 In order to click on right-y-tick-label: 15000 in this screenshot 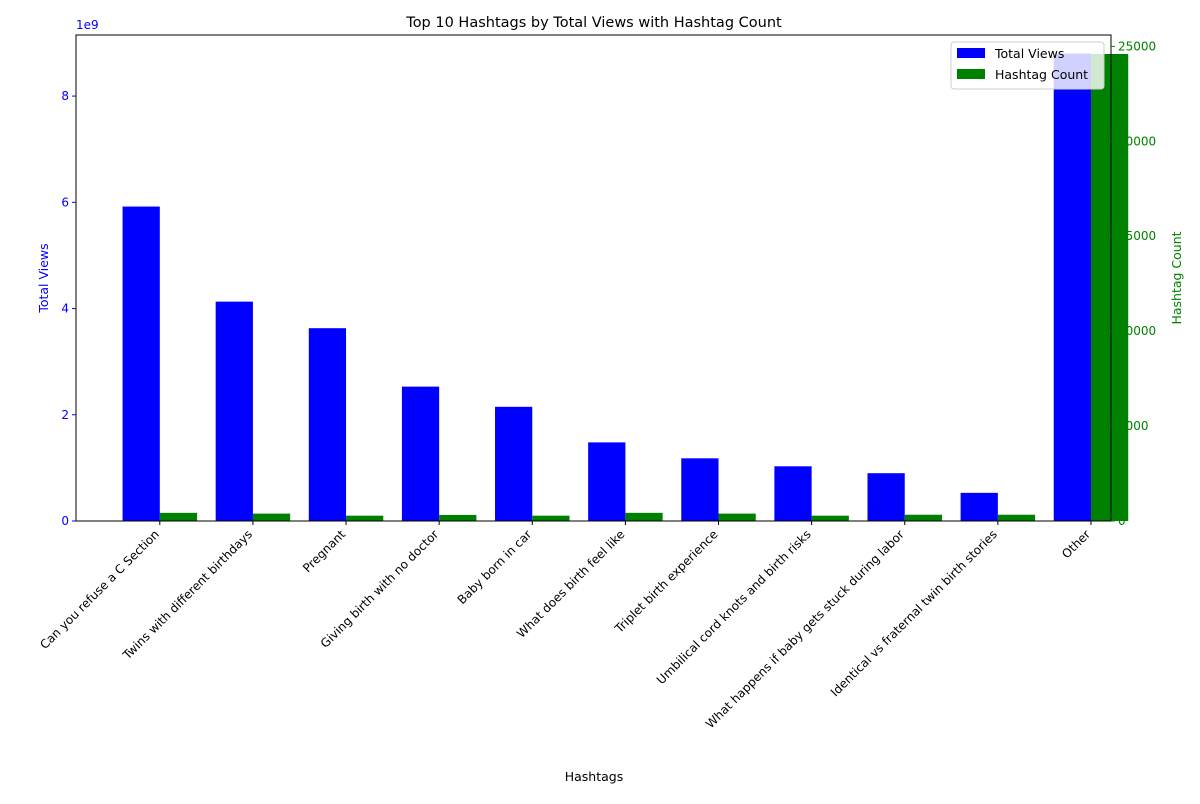, I will do `click(1137, 236)`.